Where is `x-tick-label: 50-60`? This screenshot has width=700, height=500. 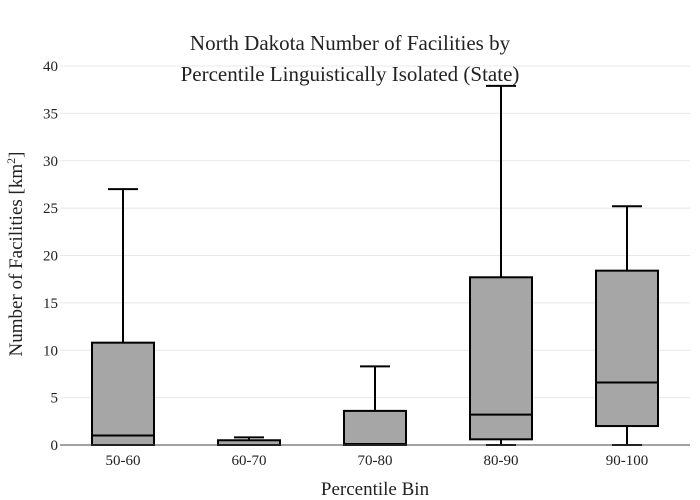 x-tick-label: 50-60 is located at coordinates (123, 461).